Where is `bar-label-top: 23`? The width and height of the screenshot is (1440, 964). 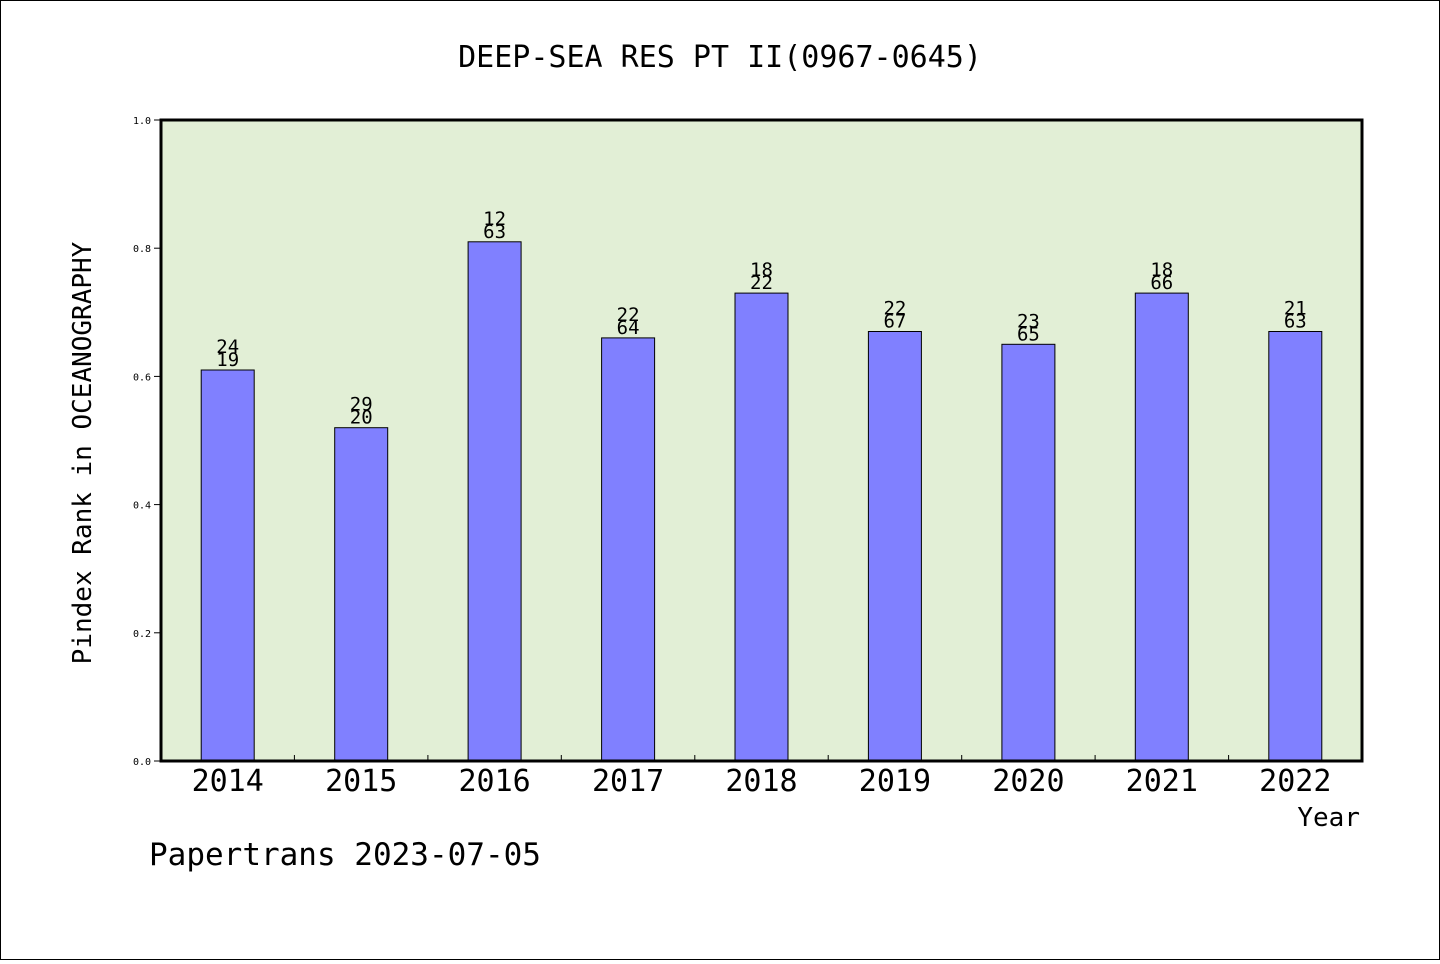
bar-label-top: 23 is located at coordinates (1028, 321).